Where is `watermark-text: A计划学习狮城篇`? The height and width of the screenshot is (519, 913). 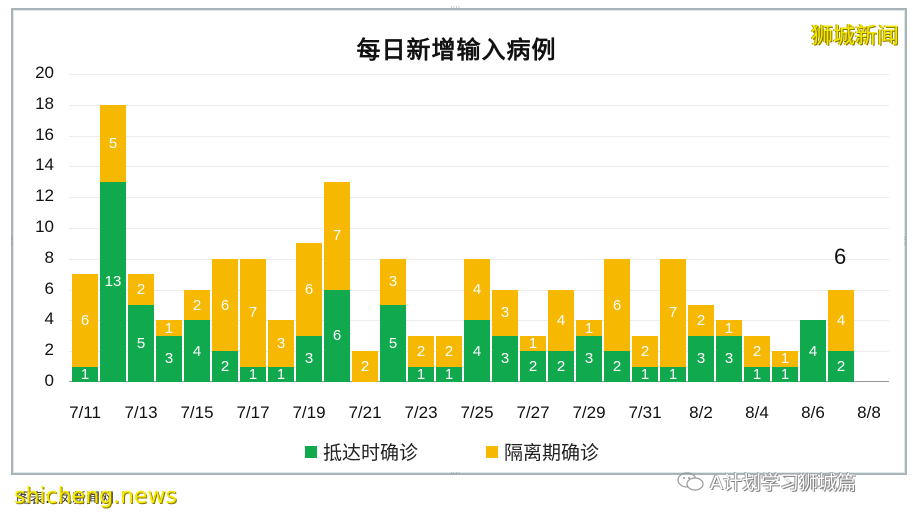
watermark-text: A计划学习狮城篇 is located at coordinates (783, 483).